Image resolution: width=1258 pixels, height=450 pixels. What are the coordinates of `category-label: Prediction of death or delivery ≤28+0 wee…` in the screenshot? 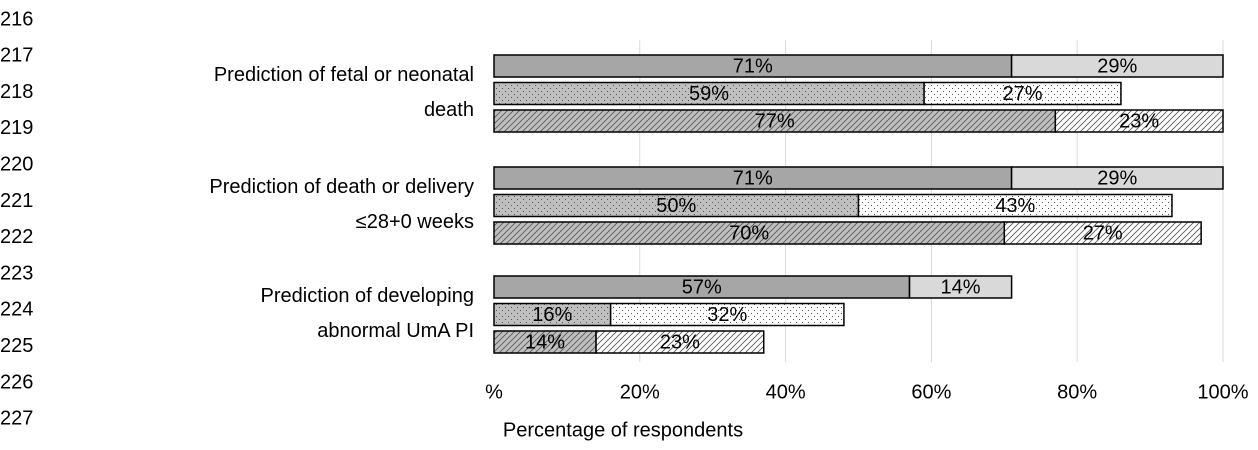 It's located at (341, 204).